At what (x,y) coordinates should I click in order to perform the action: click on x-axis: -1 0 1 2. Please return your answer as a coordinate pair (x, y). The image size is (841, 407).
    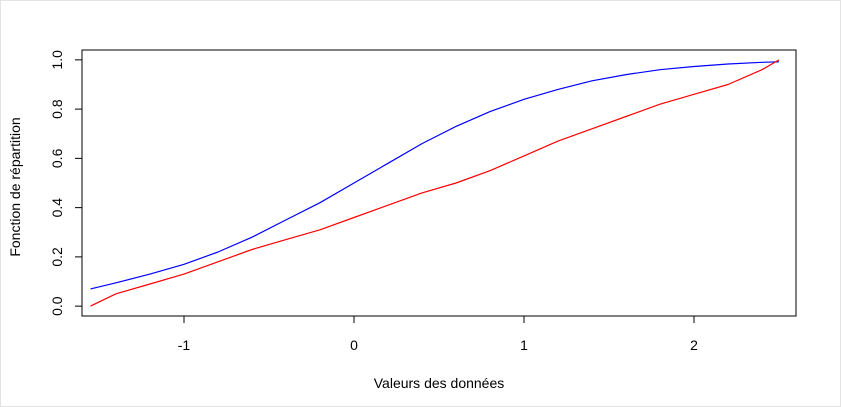
    Looking at the image, I should click on (438, 334).